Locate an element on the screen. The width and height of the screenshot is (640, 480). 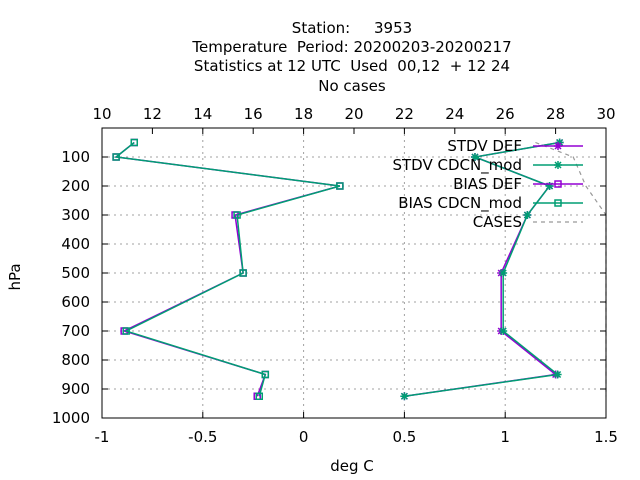
y-tick-label: 200 is located at coordinates (75, 186).